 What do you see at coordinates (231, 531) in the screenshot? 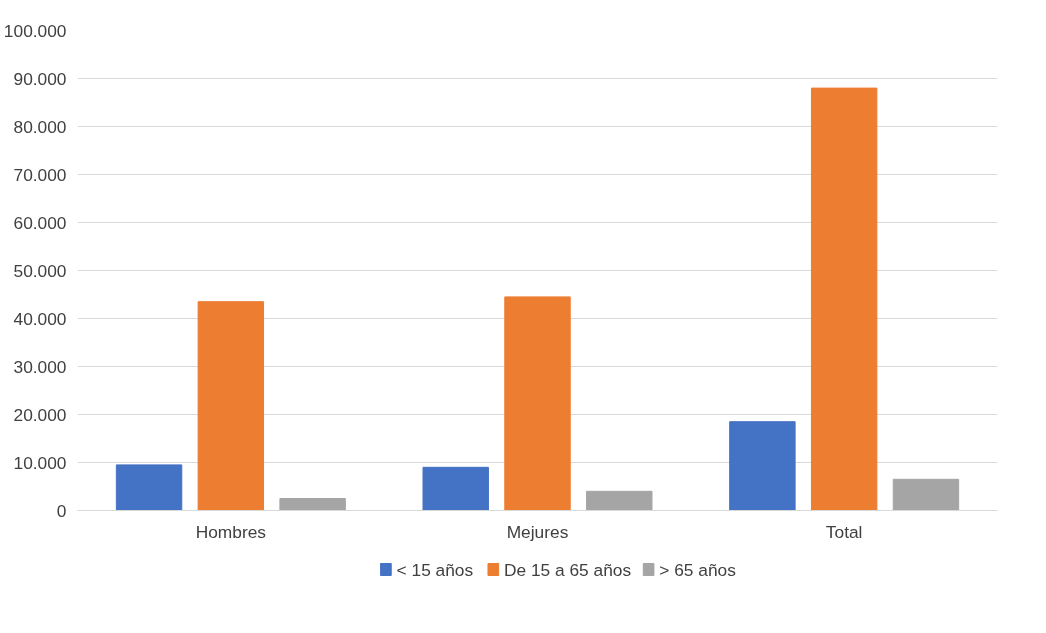
I see `x-tick-label: Hombres` at bounding box center [231, 531].